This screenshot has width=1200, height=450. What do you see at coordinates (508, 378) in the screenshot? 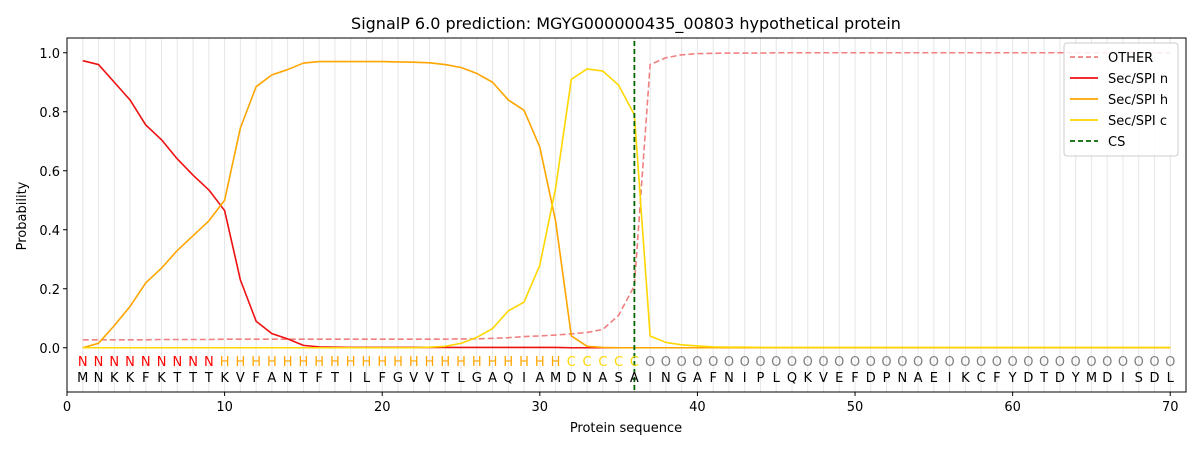
I see `residue-letter: Q` at bounding box center [508, 378].